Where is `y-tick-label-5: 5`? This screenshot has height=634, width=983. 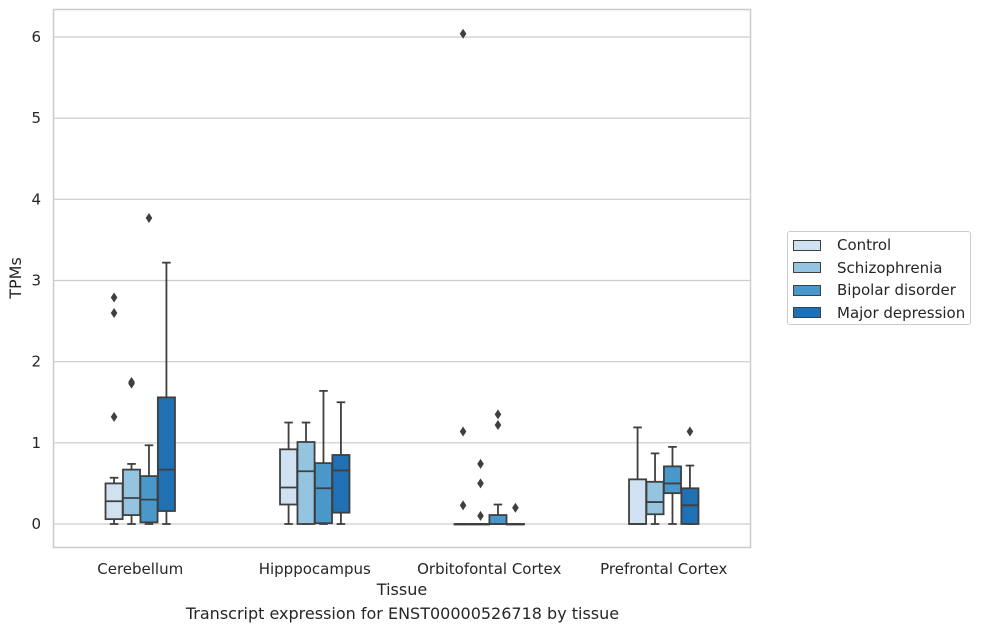
y-tick-label-5: 5 is located at coordinates (36, 118).